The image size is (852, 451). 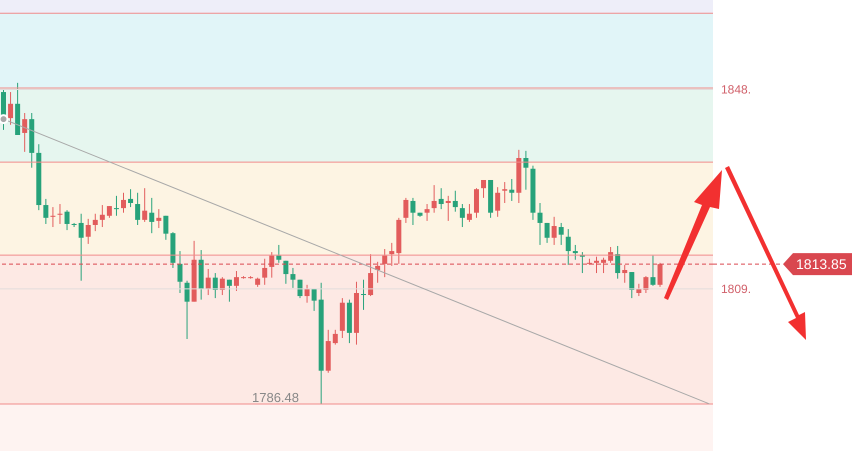 What do you see at coordinates (736, 289) in the screenshot?
I see `y-tick-label: 1809.` at bounding box center [736, 289].